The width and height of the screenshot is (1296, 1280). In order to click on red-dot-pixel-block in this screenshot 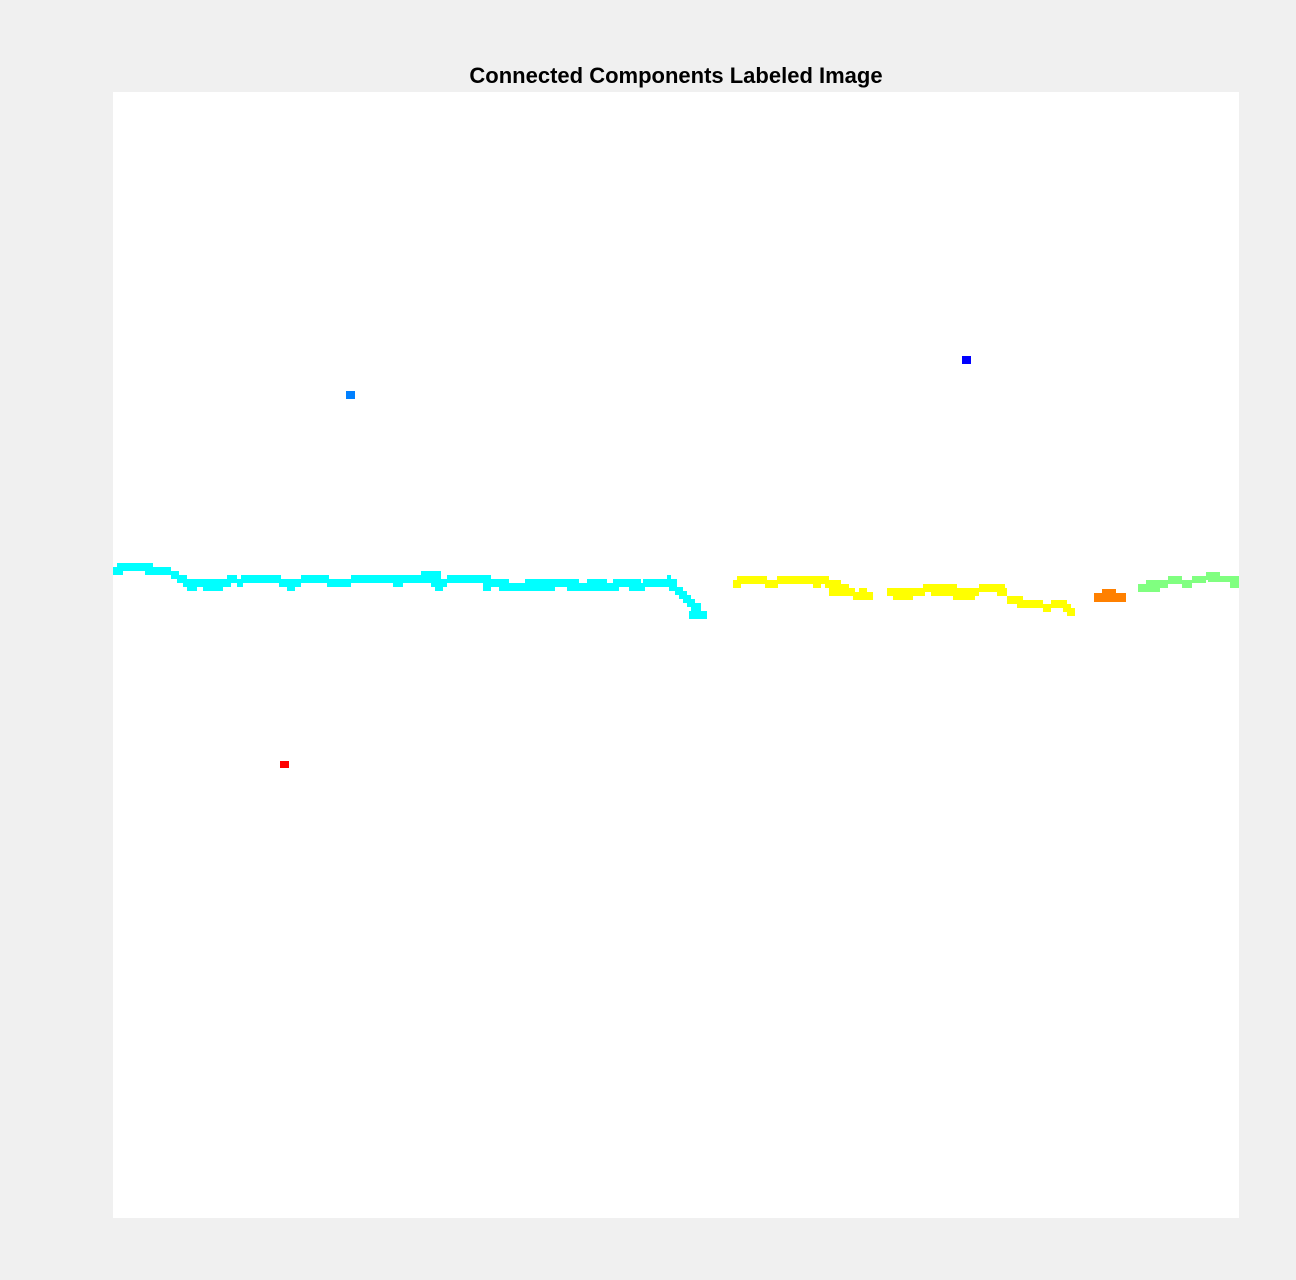, I will do `click(284, 764)`.